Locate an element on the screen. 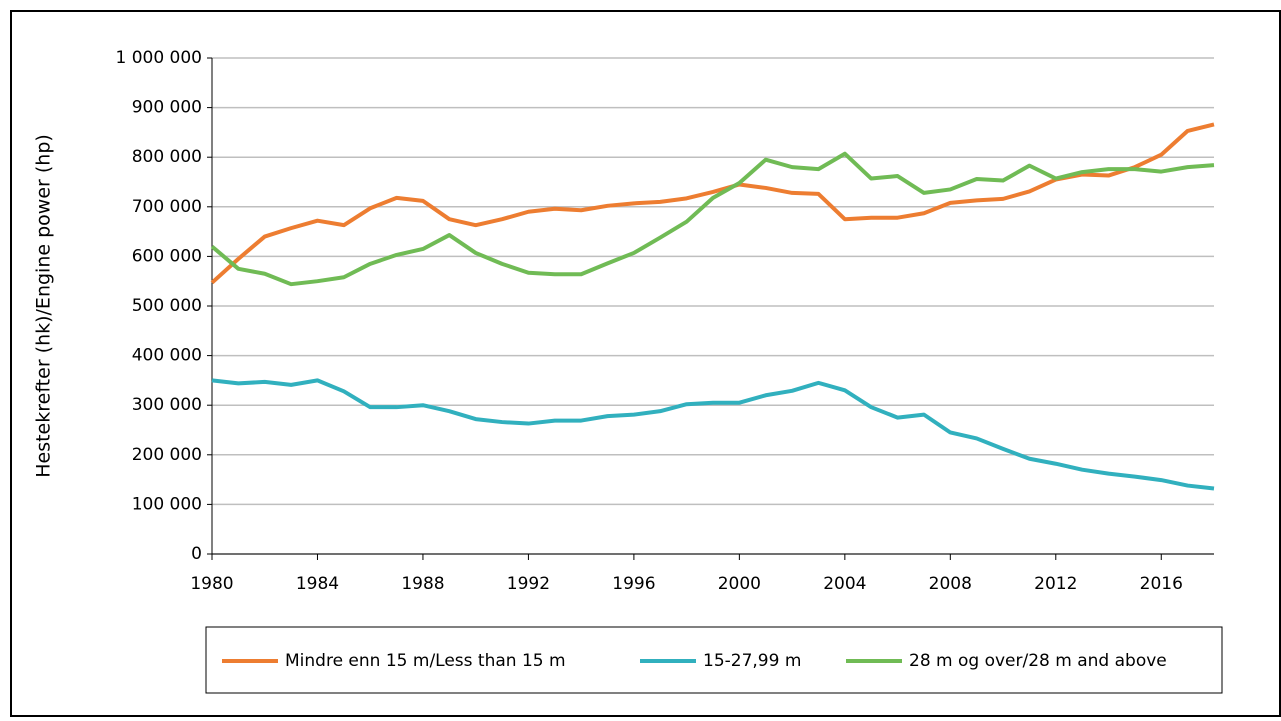 This screenshot has height=721, width=1281. y-axis-title: Hestekrefter (hk)/Engine power (hp) is located at coordinates (44, 306).